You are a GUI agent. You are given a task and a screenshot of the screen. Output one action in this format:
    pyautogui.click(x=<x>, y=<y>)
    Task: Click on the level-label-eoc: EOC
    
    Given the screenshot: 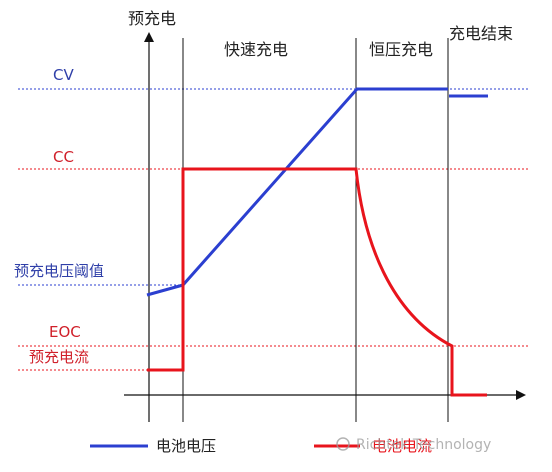 What is the action you would take?
    pyautogui.click(x=65, y=332)
    